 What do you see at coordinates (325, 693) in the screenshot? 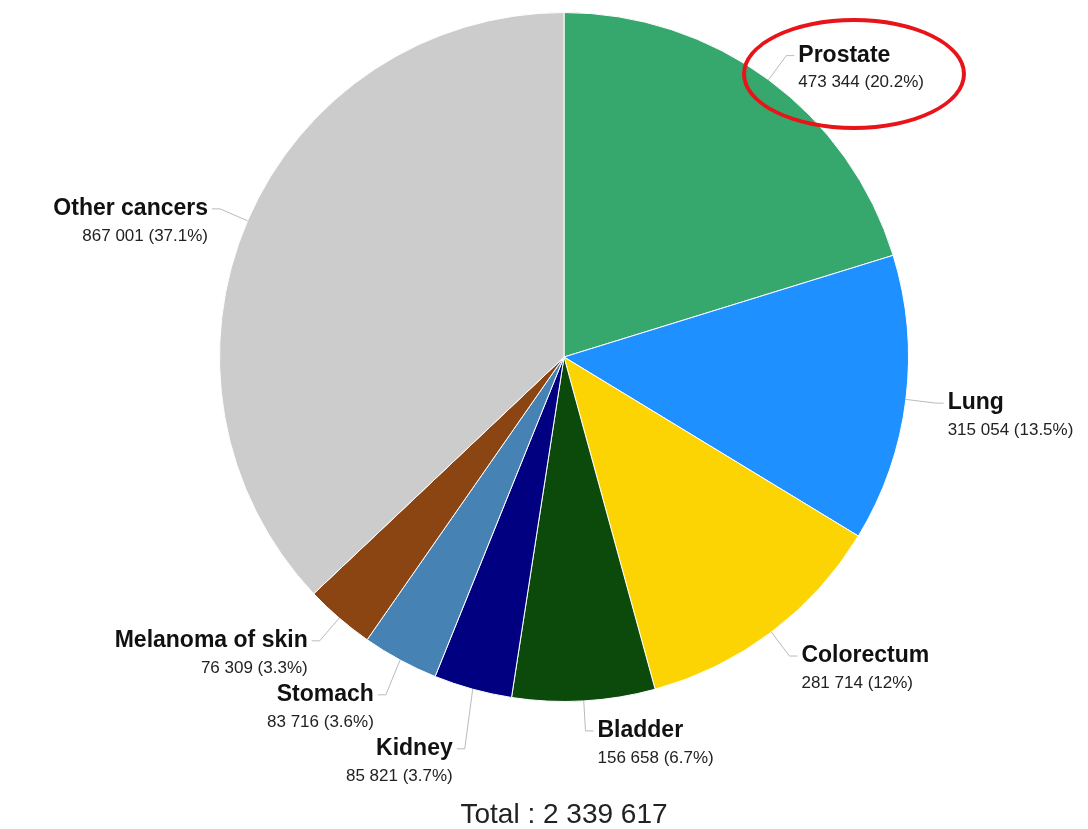
I see `slice-label: Stomach` at bounding box center [325, 693].